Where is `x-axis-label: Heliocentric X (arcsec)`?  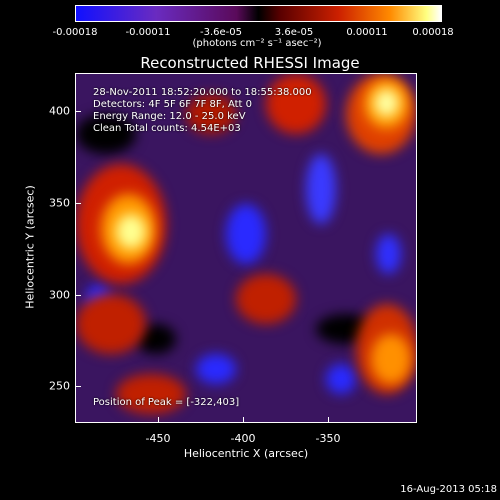 x-axis-label: Heliocentric X (arcsec) is located at coordinates (246, 453).